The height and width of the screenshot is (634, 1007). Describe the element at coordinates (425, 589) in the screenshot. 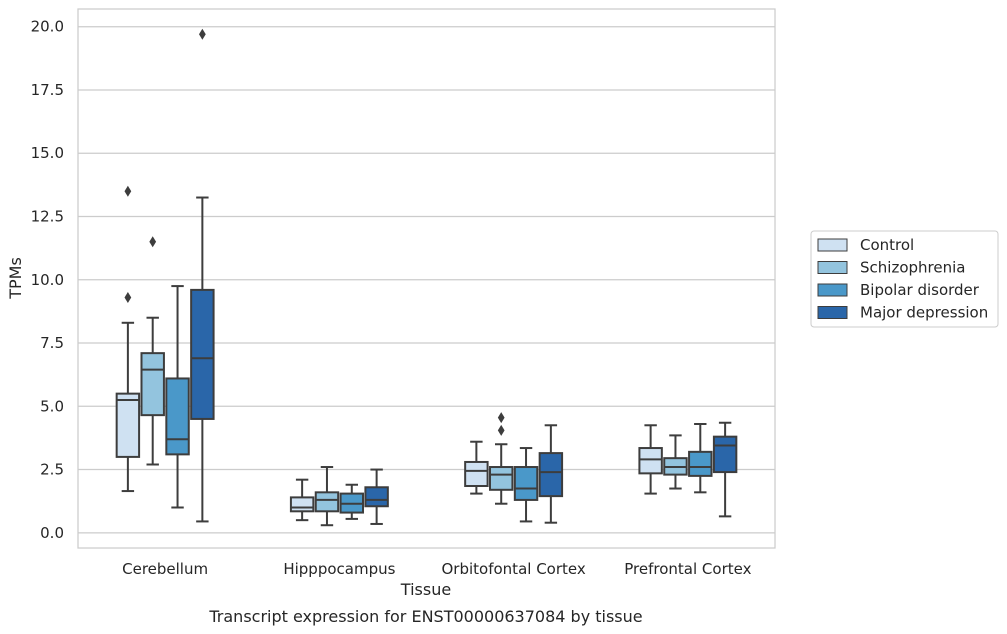

I see `x-axis-label: Tissue` at that location.